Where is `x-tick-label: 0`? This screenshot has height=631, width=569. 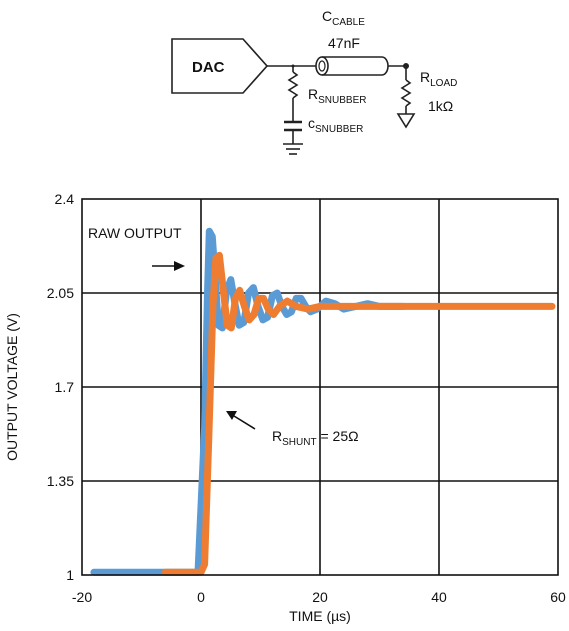
x-tick-label: 0 is located at coordinates (201, 597).